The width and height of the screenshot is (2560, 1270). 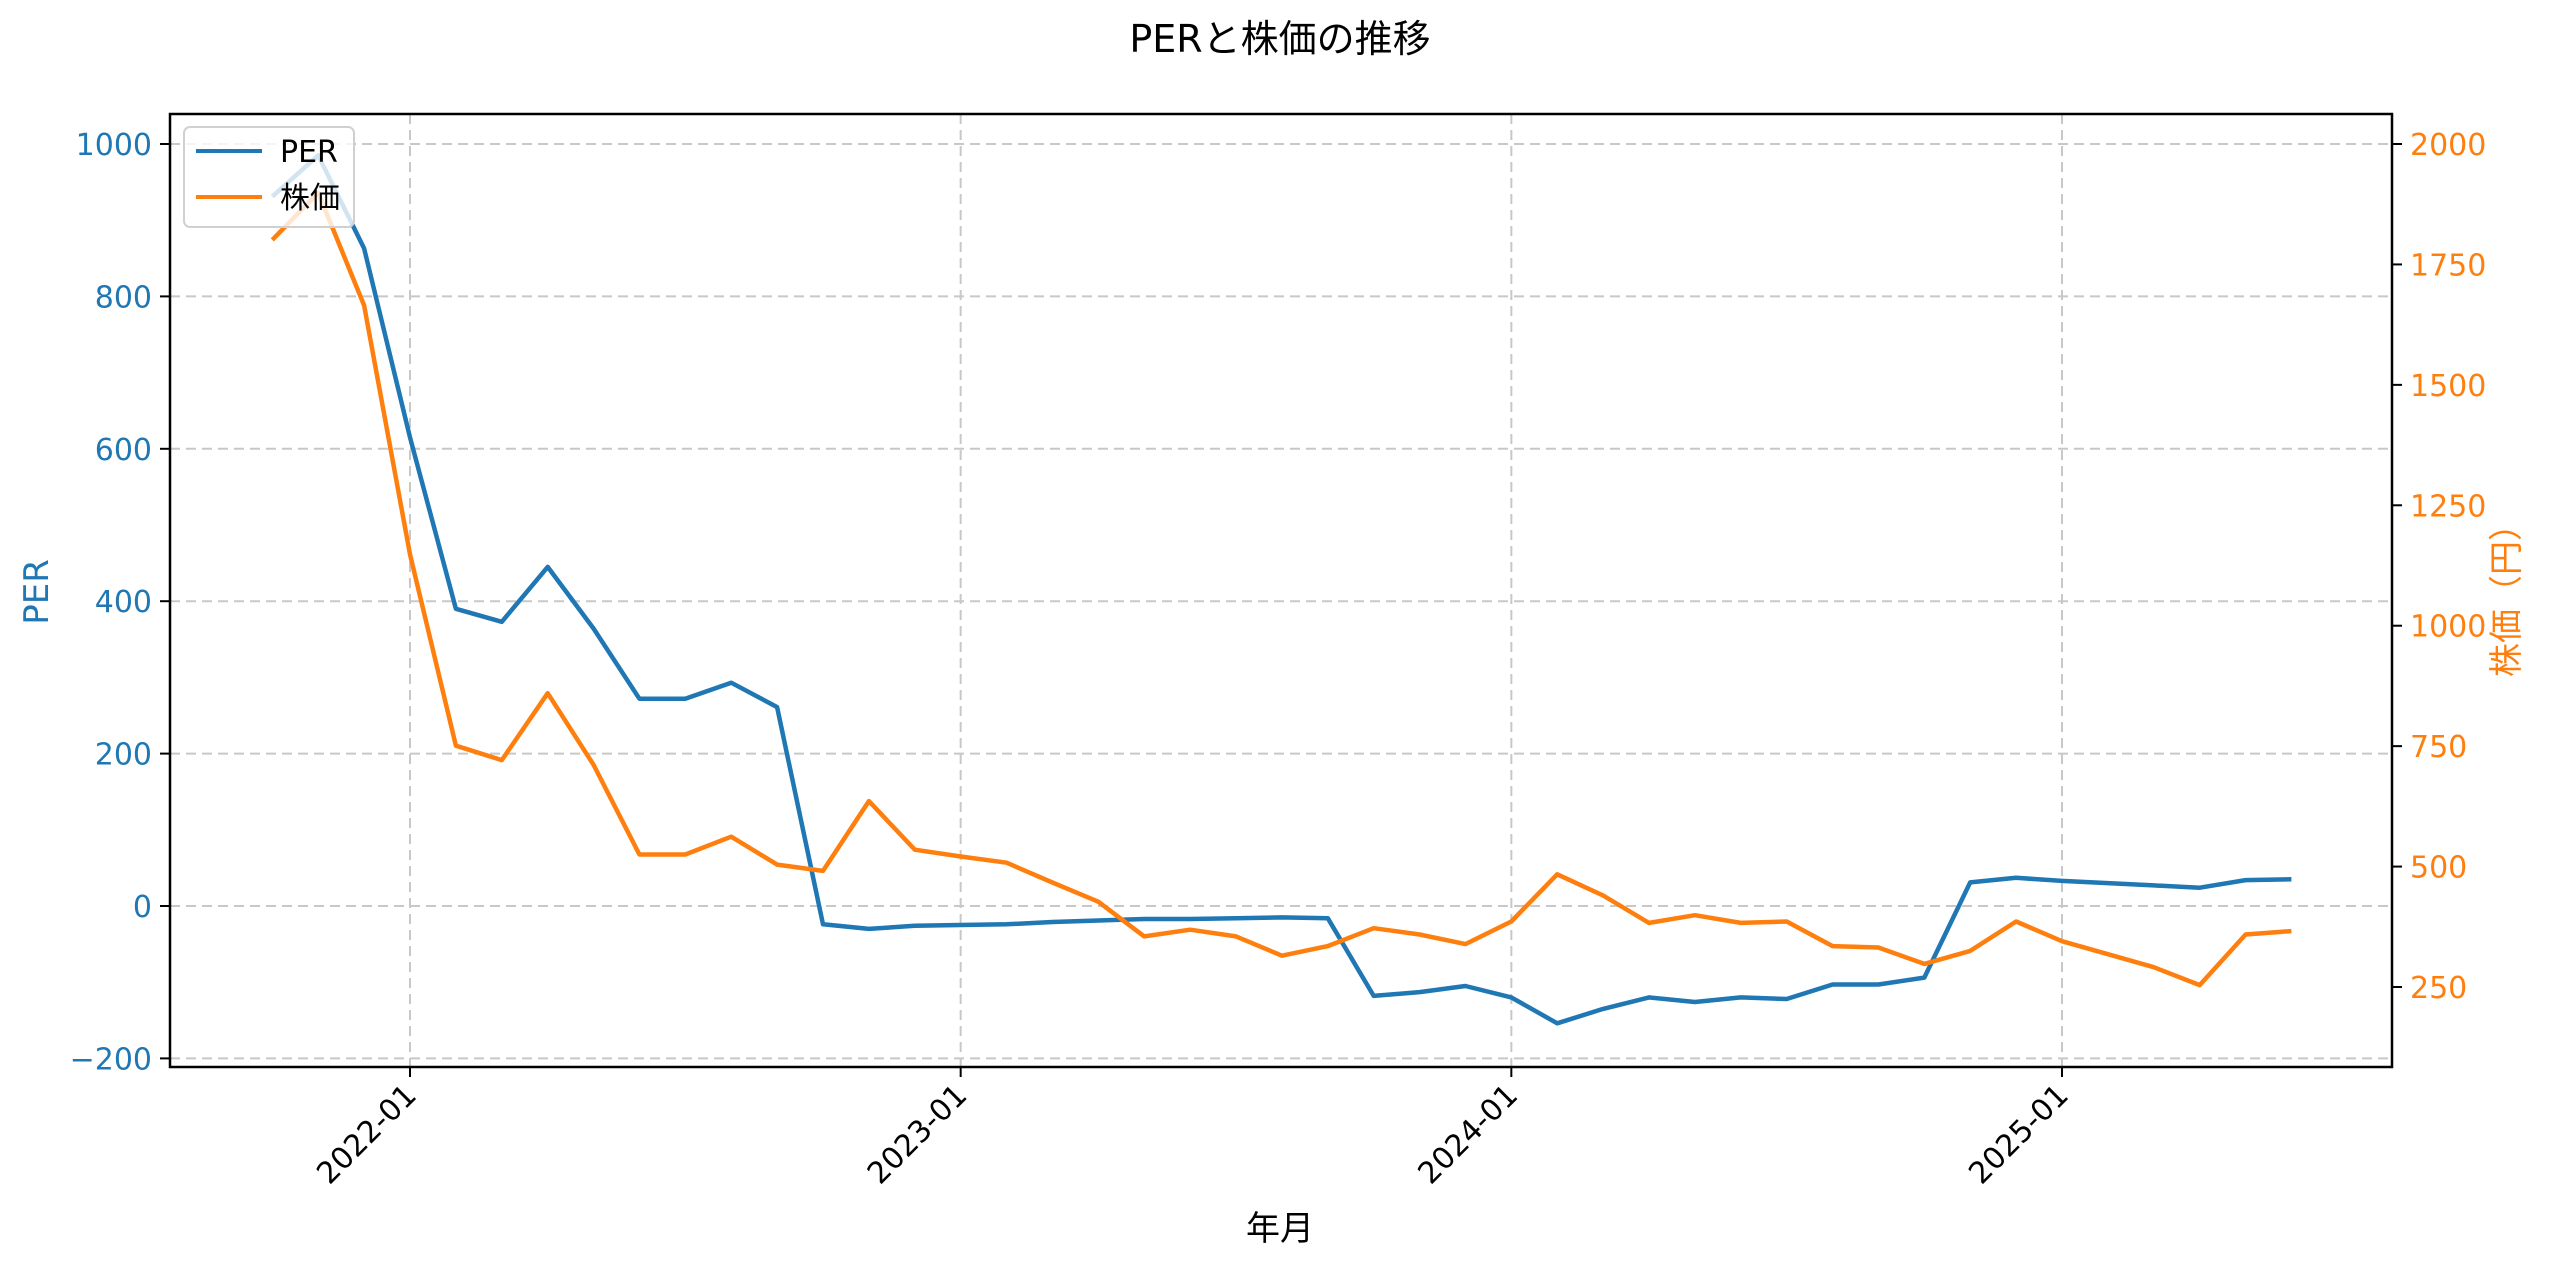 What do you see at coordinates (123, 602) in the screenshot?
I see `tick-label-left: 400` at bounding box center [123, 602].